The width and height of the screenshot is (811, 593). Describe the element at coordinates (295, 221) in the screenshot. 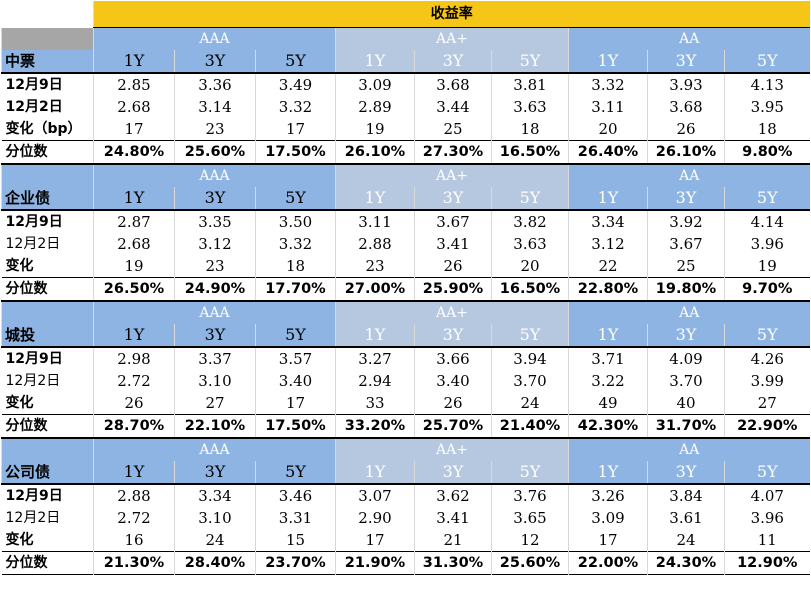

I see `value-cell: 3.50` at that location.